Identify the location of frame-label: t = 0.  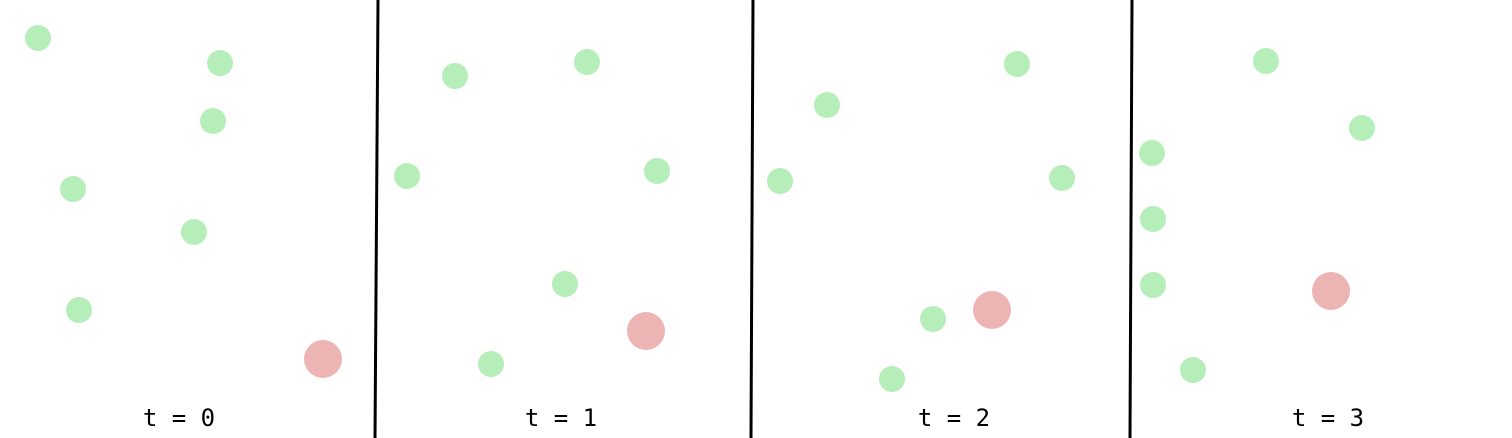
(179, 418).